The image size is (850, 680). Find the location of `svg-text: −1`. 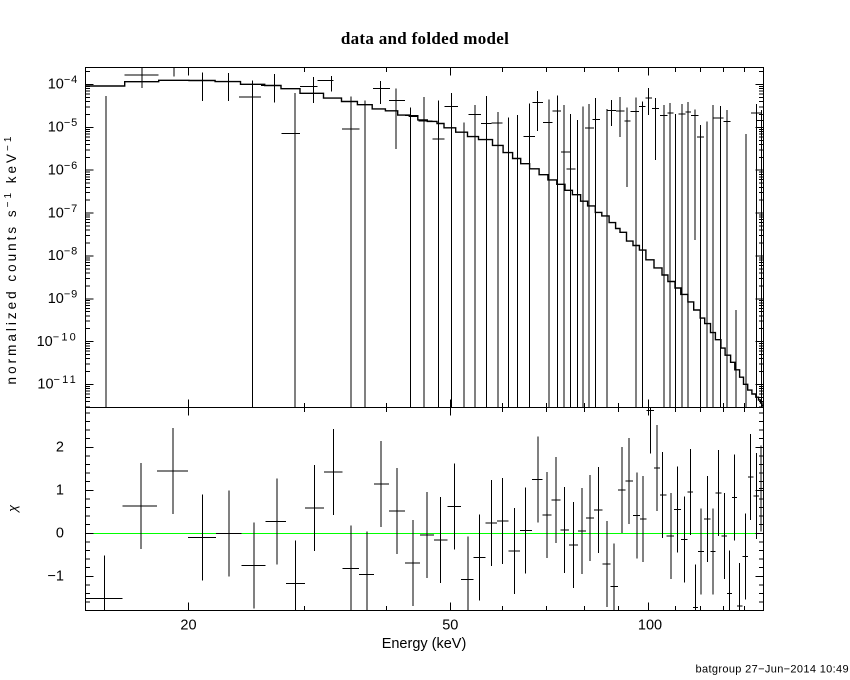

svg-text: −1 is located at coordinates (55, 577).